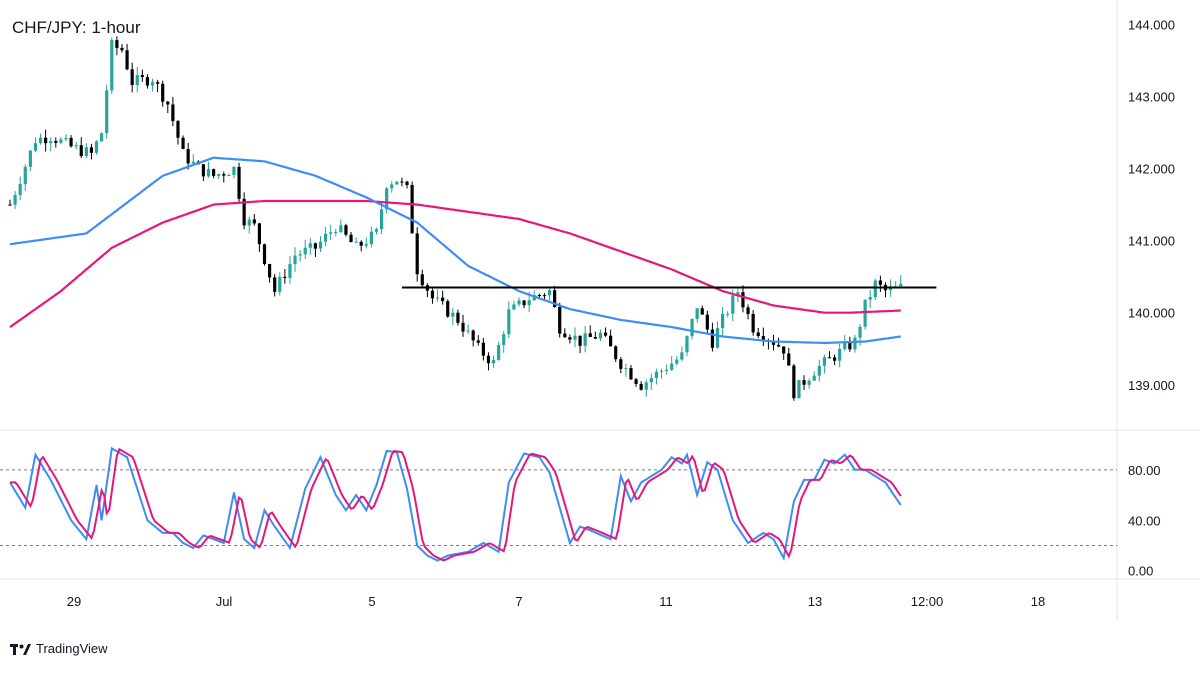 Image resolution: width=1200 pixels, height=680 pixels. What do you see at coordinates (74, 601) in the screenshot?
I see `time-tick-label: 29` at bounding box center [74, 601].